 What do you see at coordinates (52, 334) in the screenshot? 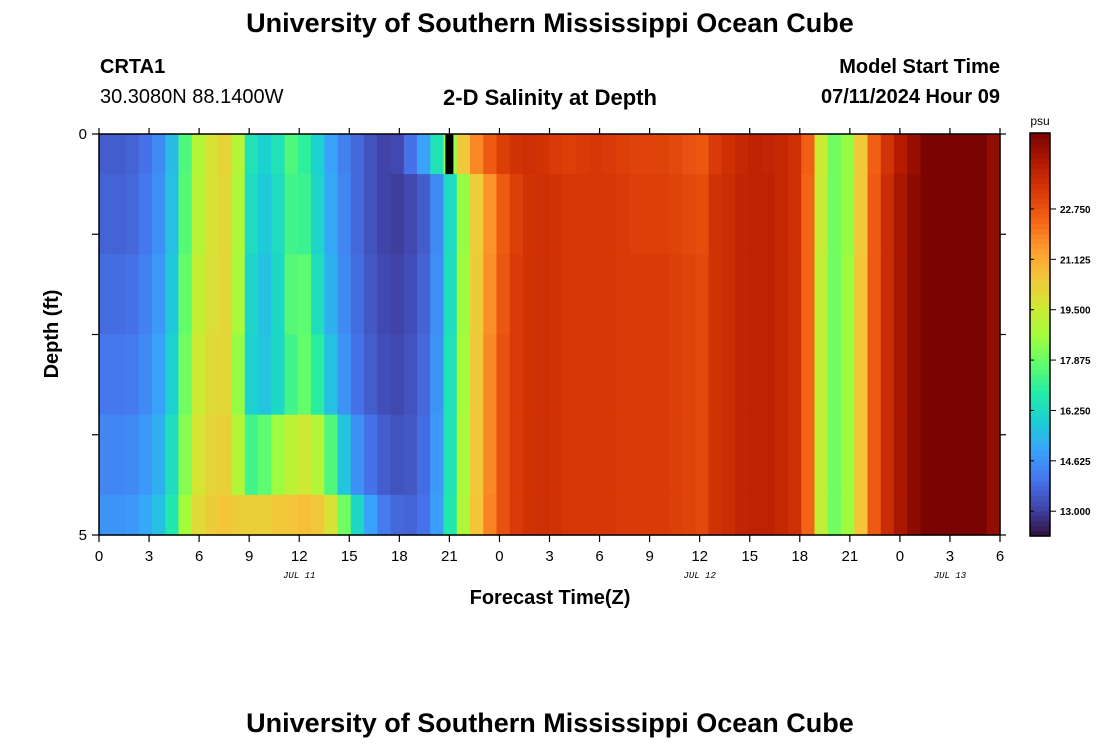
I see `y-axis-label: Depth (ft)` at bounding box center [52, 334].